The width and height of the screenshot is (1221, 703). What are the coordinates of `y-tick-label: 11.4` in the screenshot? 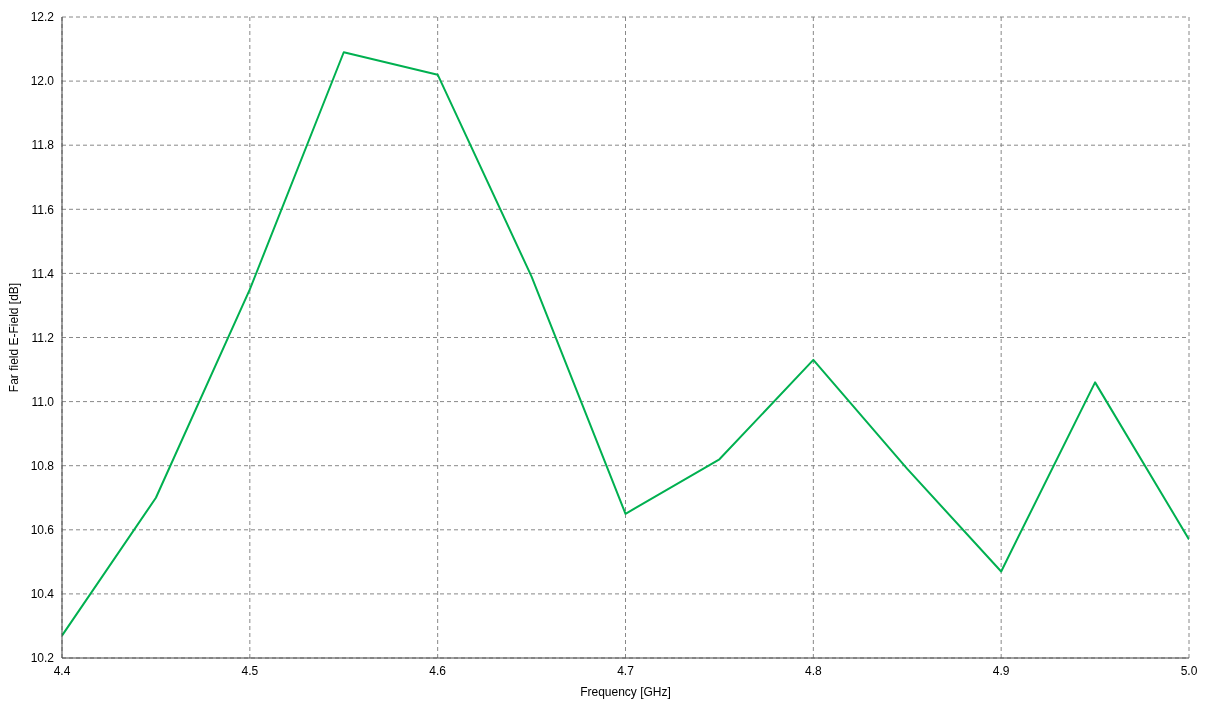 It's located at (43, 273).